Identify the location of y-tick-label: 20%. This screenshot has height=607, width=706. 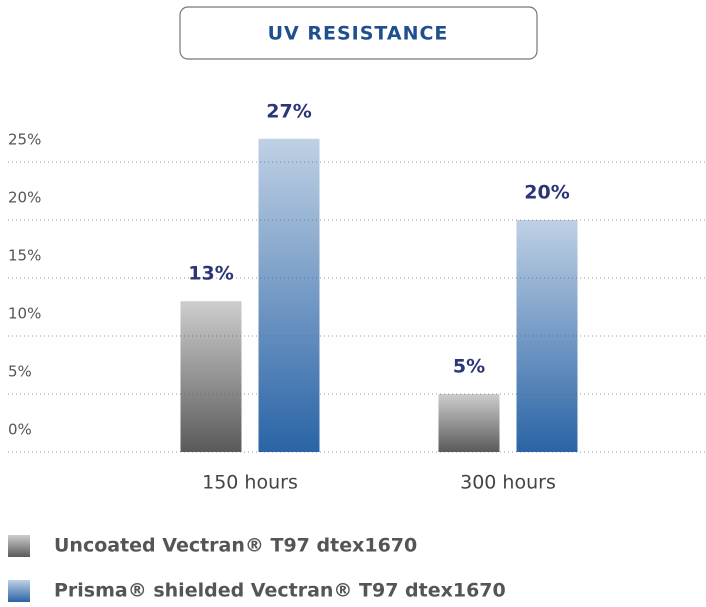
(24, 198).